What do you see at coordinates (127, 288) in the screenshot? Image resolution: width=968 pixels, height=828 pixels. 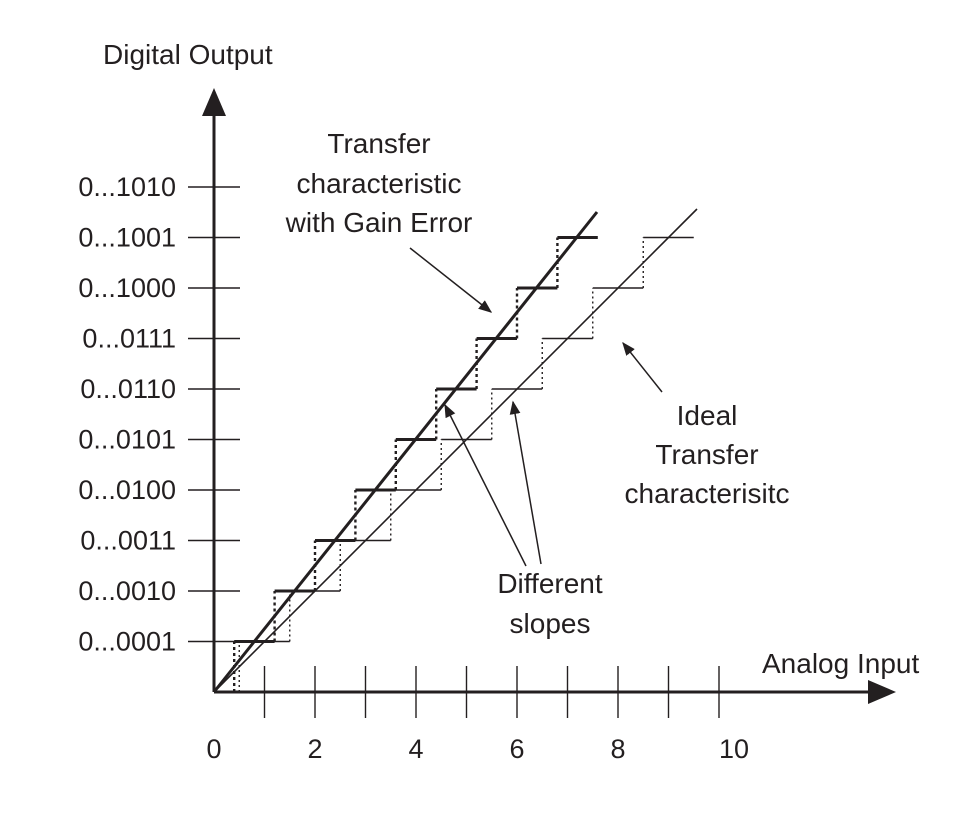 I see `y-tick-label: 0...1000` at bounding box center [127, 288].